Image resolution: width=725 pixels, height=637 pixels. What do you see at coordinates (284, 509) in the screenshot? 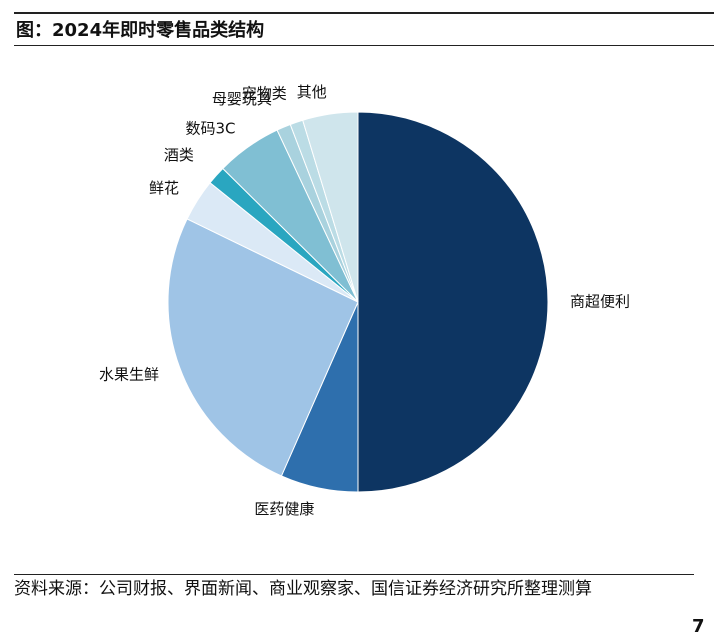
I see `slice-label: 医药健康` at bounding box center [284, 509].